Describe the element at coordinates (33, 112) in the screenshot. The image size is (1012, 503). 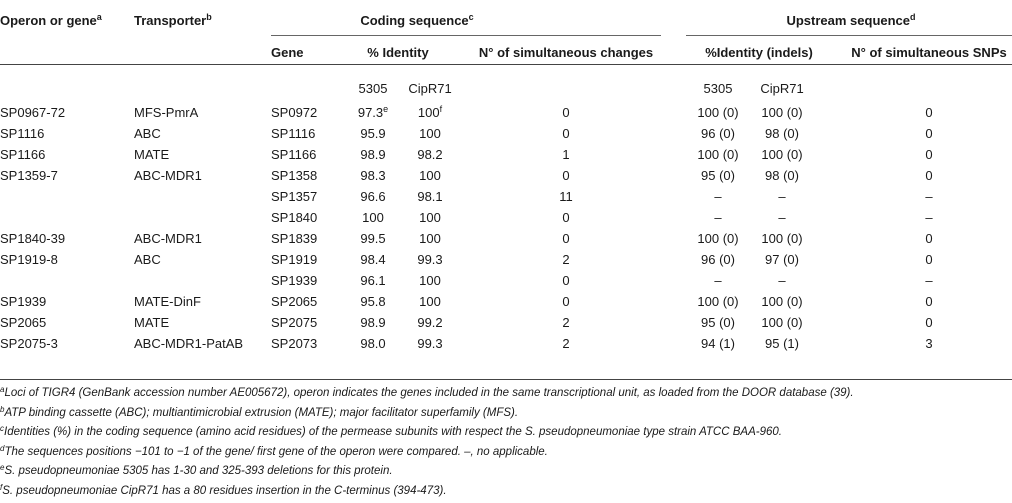
I see `cell-operon: SP0967-72` at that location.